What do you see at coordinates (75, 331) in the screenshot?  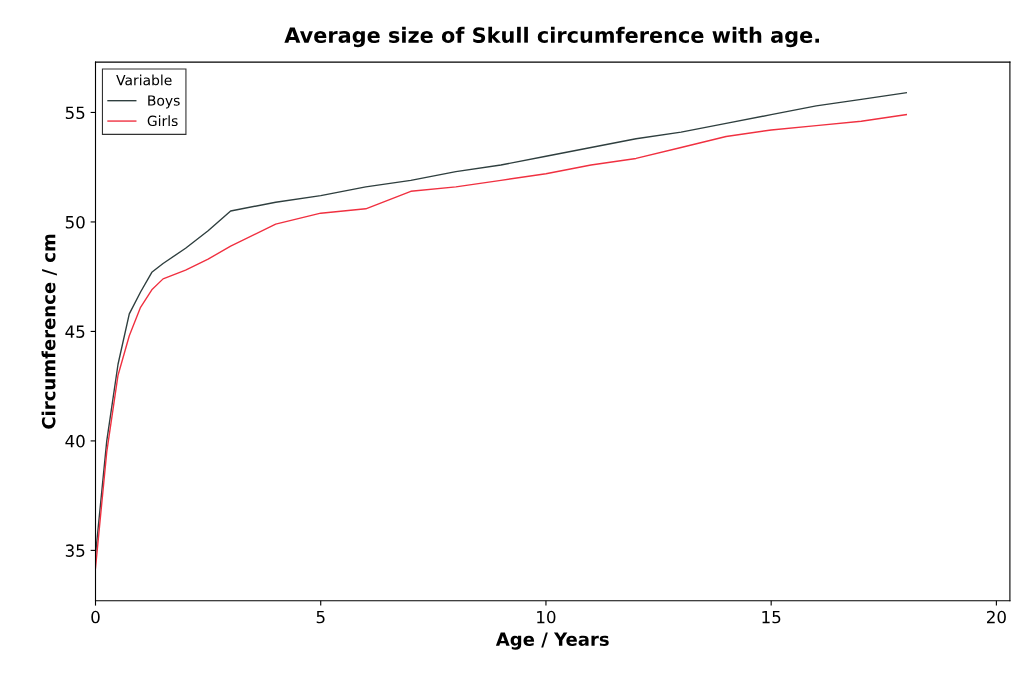 I see `y-tick-label: 45` at bounding box center [75, 331].